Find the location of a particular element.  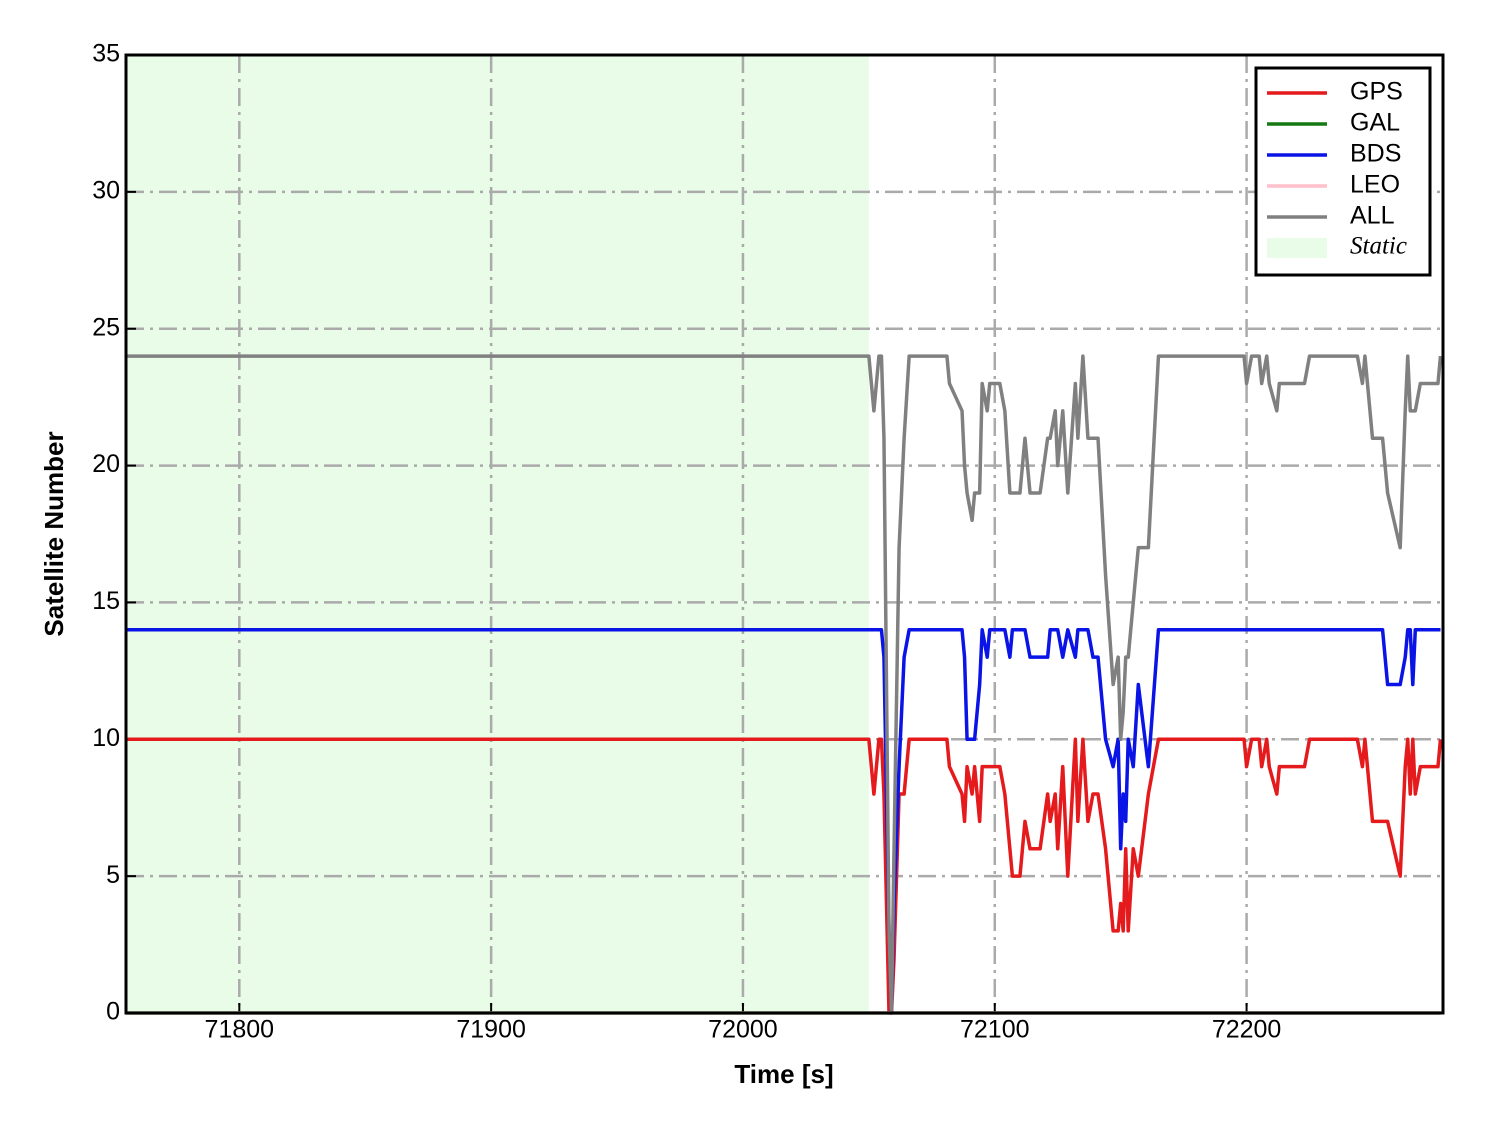

y-tick-label: 10 is located at coordinates (106, 738).